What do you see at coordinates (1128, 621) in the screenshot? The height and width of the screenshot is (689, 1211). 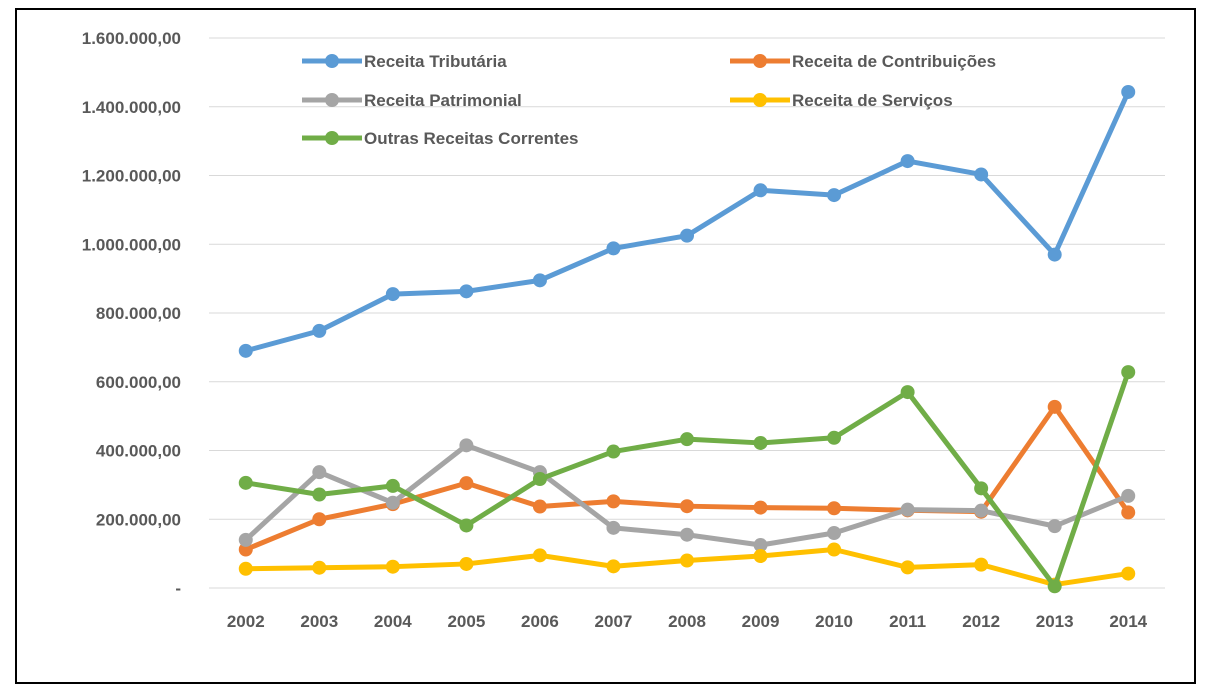 I see `x-tick-label: 2014` at bounding box center [1128, 621].